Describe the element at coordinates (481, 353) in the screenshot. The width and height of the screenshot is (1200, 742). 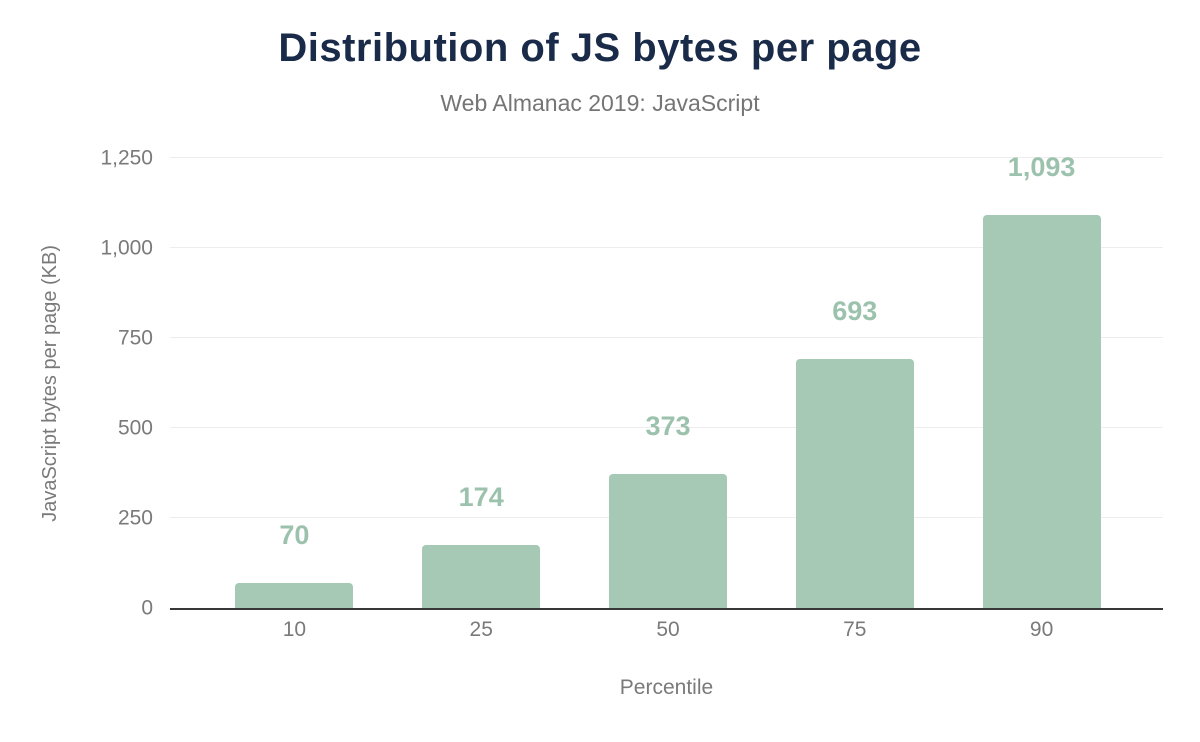
I see `bar-slot: 174` at that location.